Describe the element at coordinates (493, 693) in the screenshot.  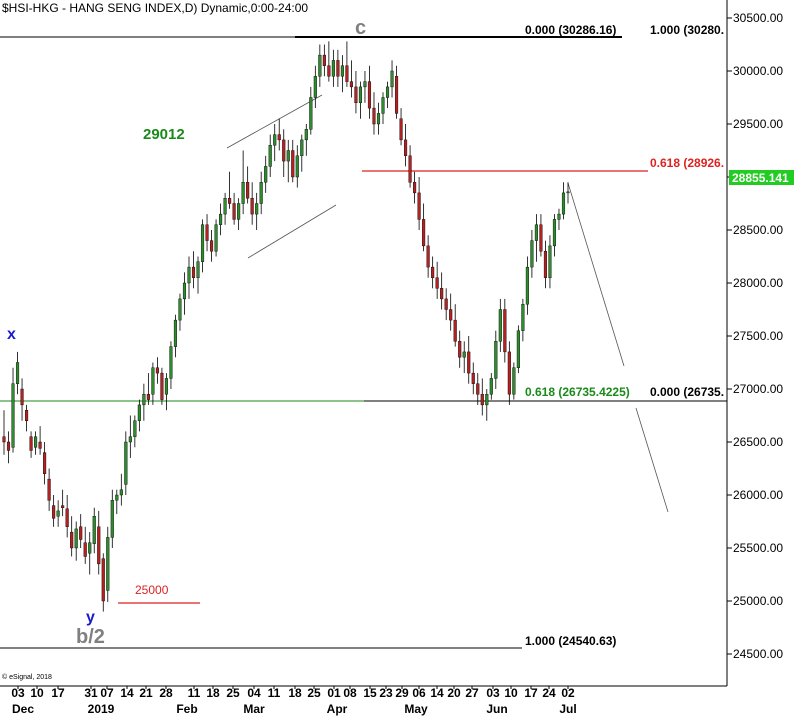
I see `x-day-label: 03` at that location.